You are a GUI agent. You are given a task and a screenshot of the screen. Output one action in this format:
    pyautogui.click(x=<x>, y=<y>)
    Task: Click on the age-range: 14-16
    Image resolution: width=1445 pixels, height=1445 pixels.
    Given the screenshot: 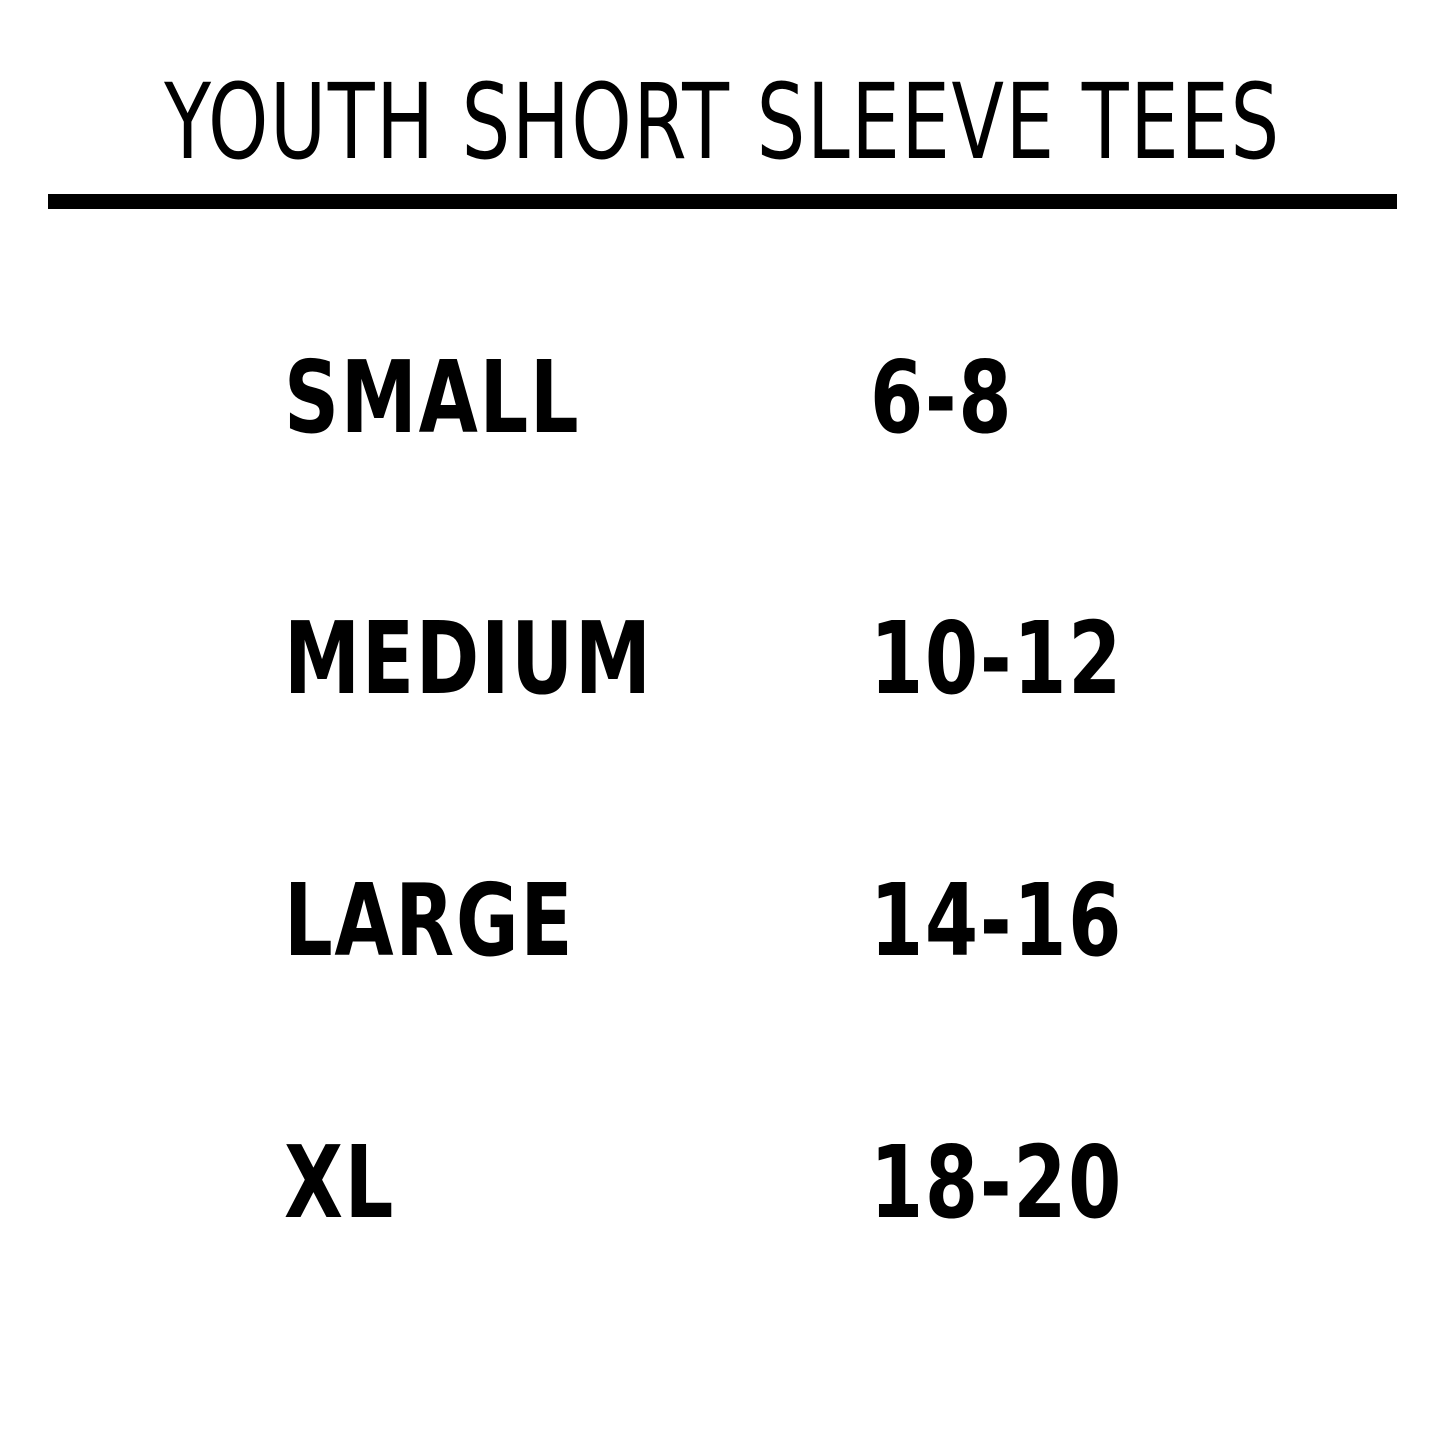 What is the action you would take?
    pyautogui.click(x=997, y=920)
    